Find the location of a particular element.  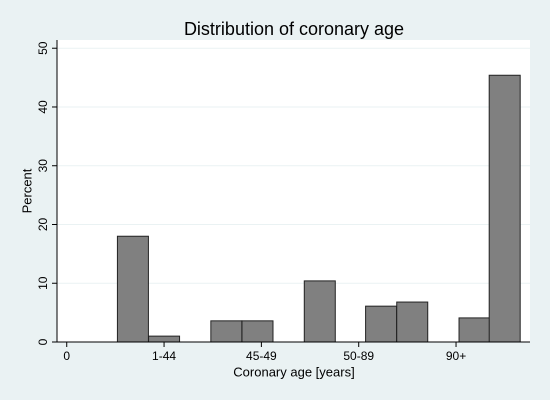

chart-title: Distribution of coronary age is located at coordinates (294, 29).